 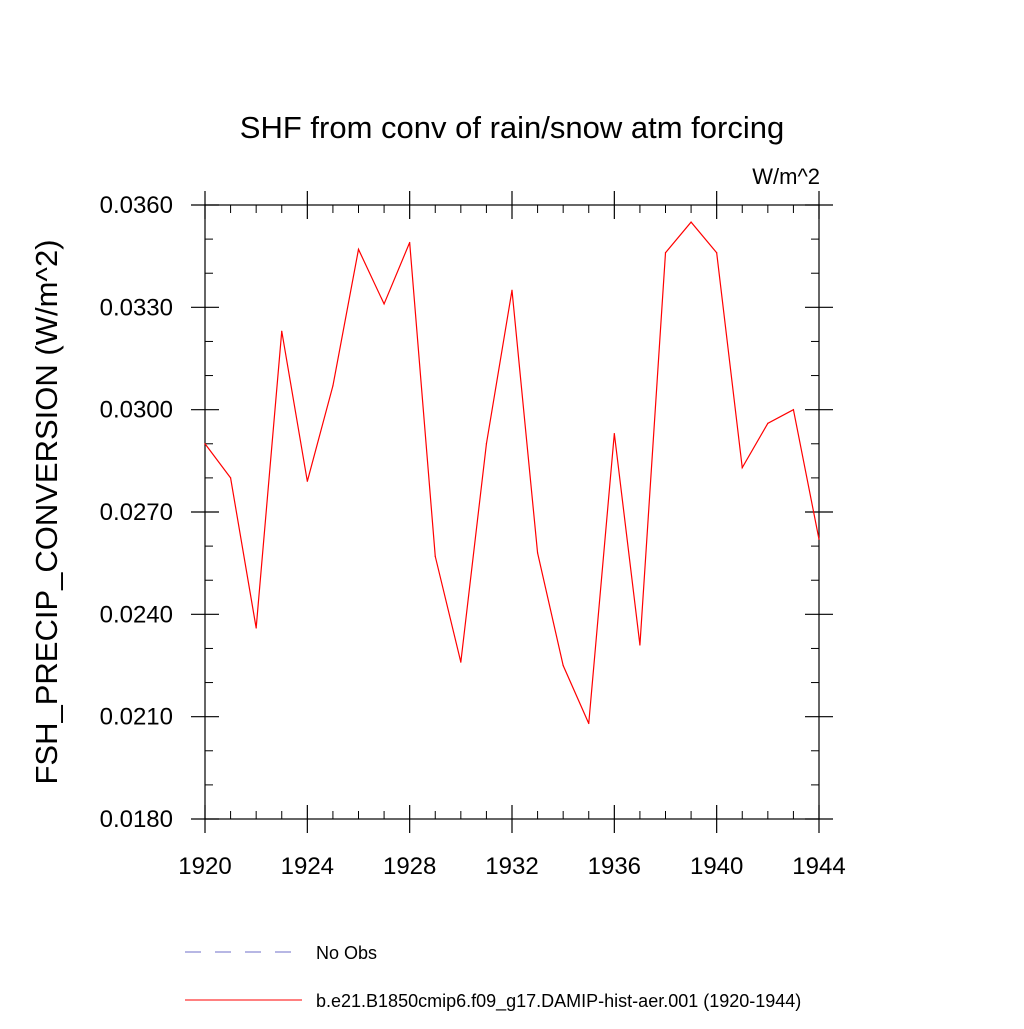 What do you see at coordinates (346, 953) in the screenshot?
I see `legend-label: No Obs` at bounding box center [346, 953].